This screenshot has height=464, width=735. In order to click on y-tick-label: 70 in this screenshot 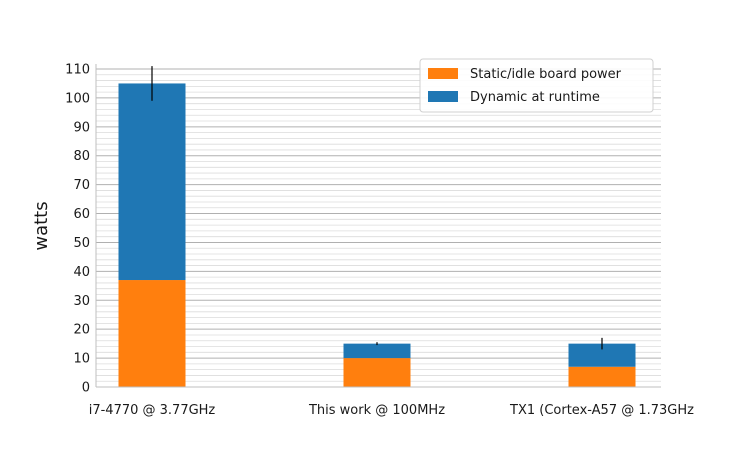, I will do `click(81, 185)`.